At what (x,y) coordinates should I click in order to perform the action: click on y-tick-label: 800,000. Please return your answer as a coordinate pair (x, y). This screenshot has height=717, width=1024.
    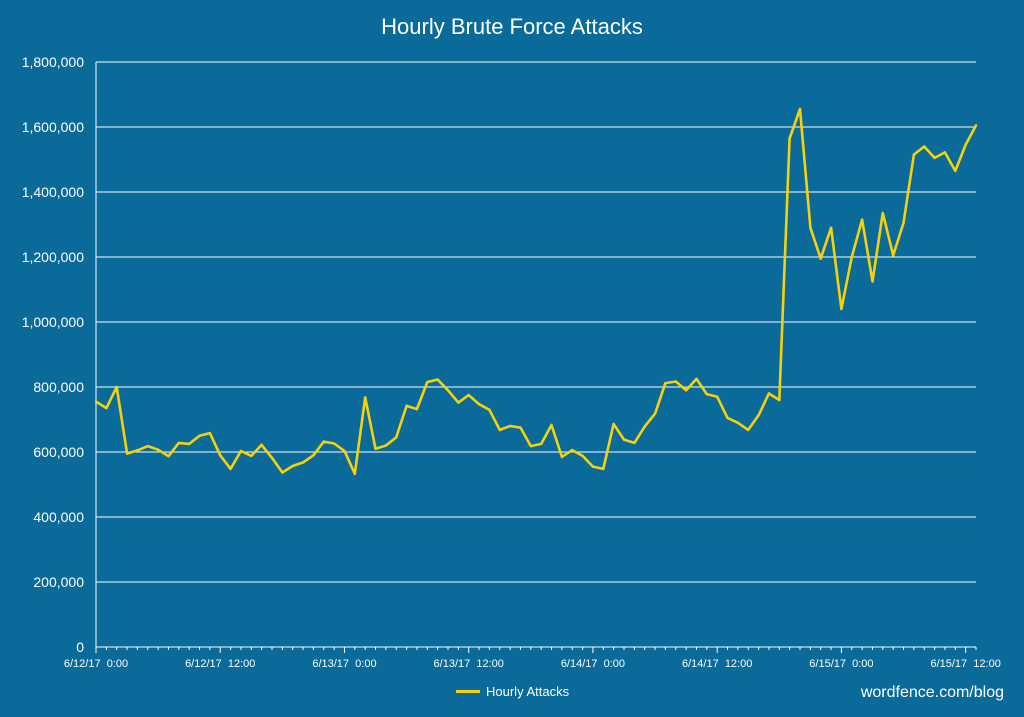
    Looking at the image, I should click on (58, 387).